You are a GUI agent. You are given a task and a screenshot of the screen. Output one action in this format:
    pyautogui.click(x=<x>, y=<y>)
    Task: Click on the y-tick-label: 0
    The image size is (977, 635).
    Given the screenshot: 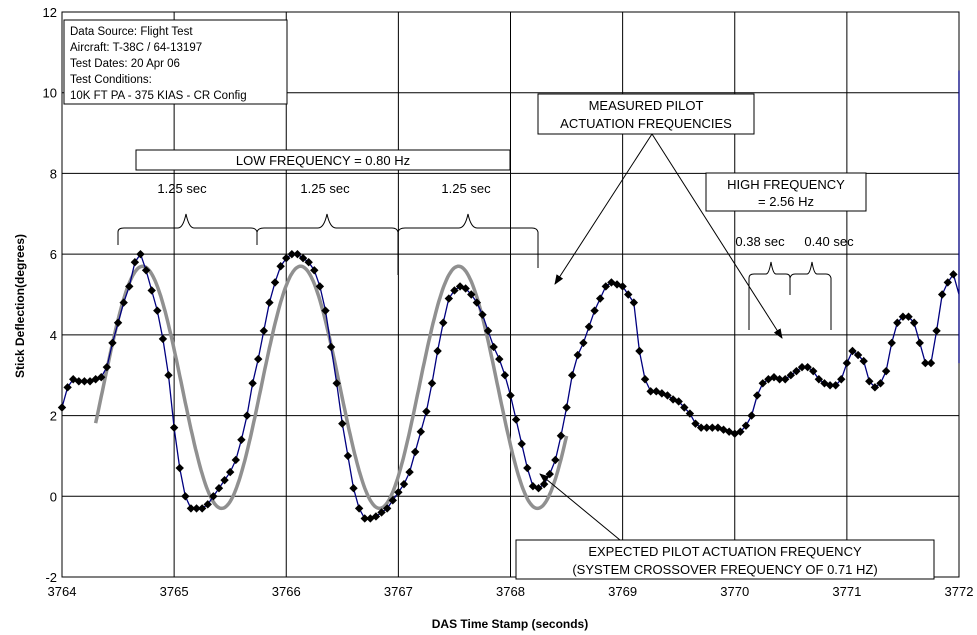 What is the action you would take?
    pyautogui.click(x=53, y=496)
    